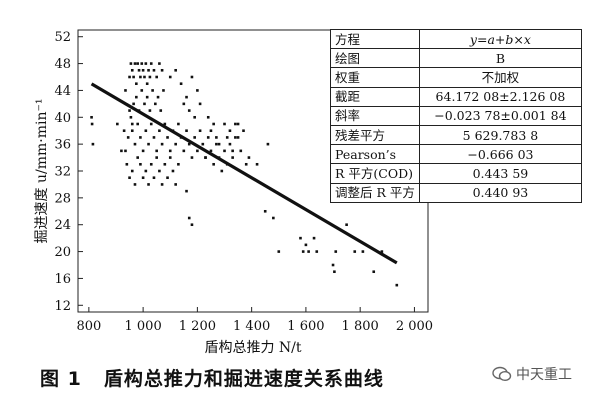 This screenshot has height=400, width=616. Describe the element at coordinates (500, 115) in the screenshot. I see `stats-value: −0.023 78±0.001 84` at that location.